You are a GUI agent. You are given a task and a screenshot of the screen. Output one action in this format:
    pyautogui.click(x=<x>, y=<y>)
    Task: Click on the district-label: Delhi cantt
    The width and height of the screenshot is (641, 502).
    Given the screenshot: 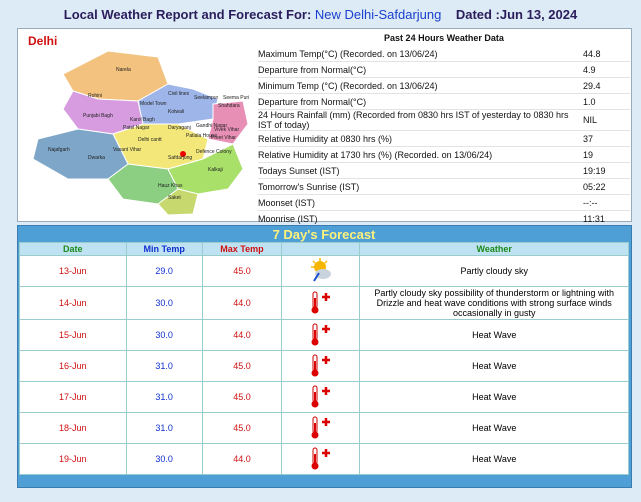 What is the action you would take?
    pyautogui.click(x=150, y=140)
    